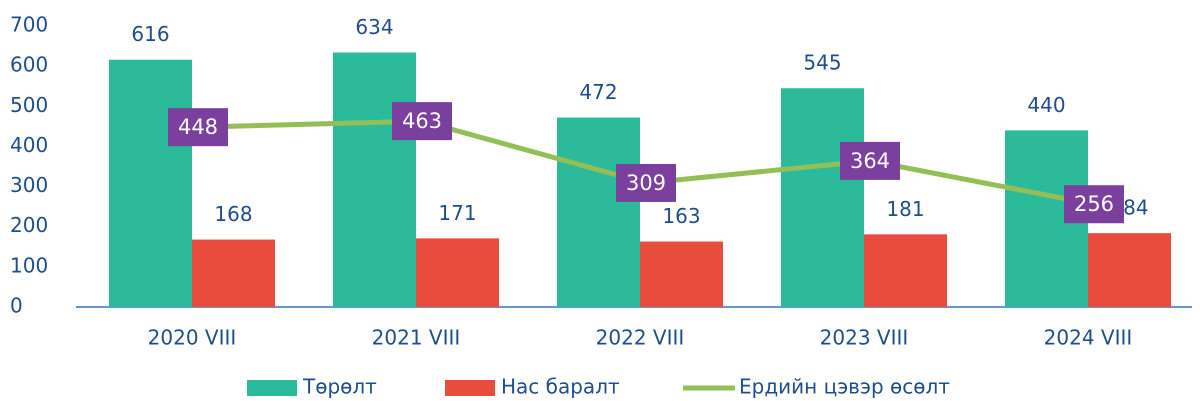  Describe the element at coordinates (1088, 338) in the screenshot. I see `x-tick-label: 2024 VIII` at that location.